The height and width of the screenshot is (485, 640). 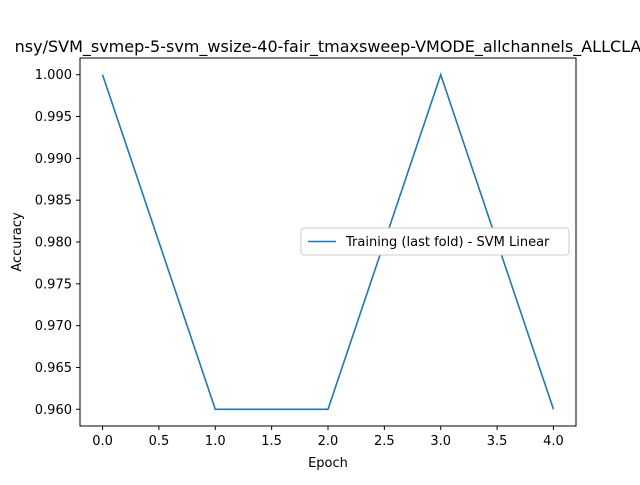 I want to click on y-tick-label: 1.000, so click(x=53, y=75).